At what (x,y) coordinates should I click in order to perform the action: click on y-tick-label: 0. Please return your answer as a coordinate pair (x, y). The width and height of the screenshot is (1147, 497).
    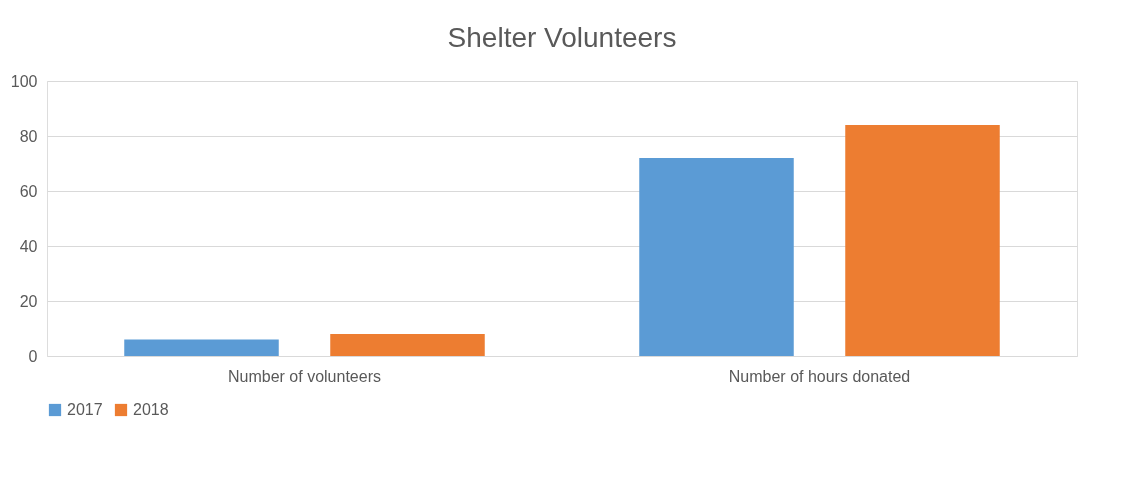
    Looking at the image, I should click on (33, 356).